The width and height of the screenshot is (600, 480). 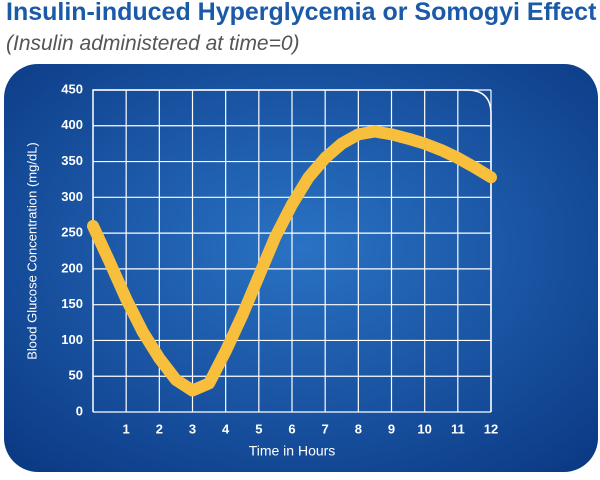 I want to click on y-axis-label: Blood Glucose Concentration (mg/dL), so click(x=31, y=251).